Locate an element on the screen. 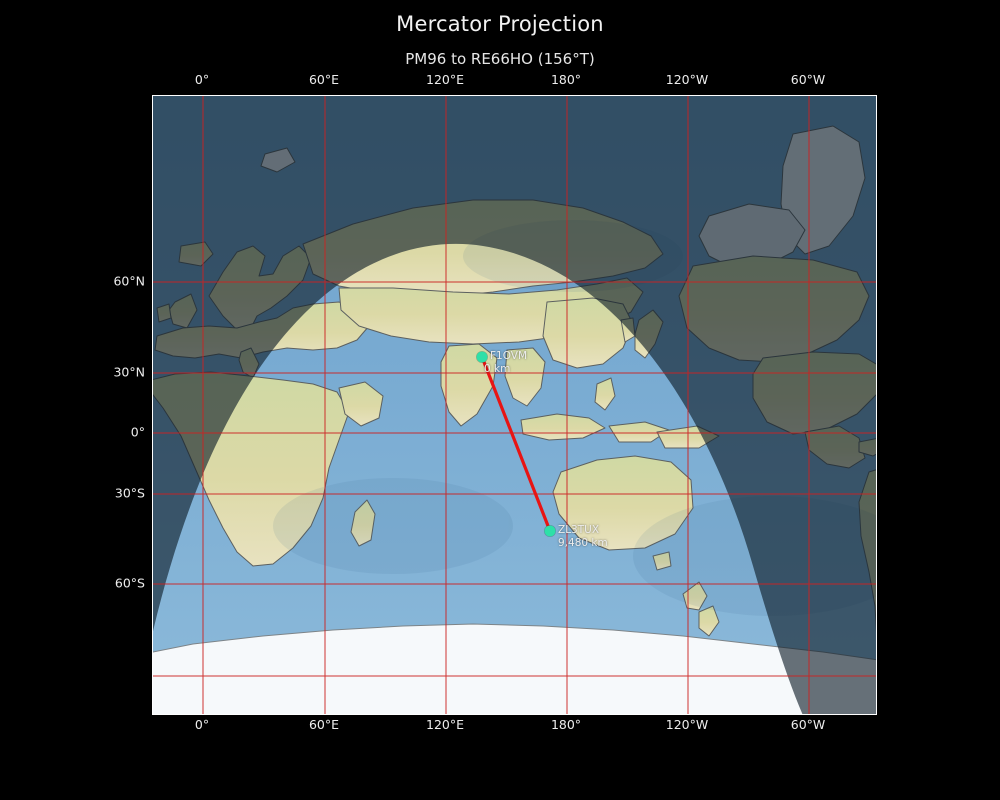 This screenshot has height=800, width=1000. x-tick-bottom-2: 120°E is located at coordinates (445, 724).